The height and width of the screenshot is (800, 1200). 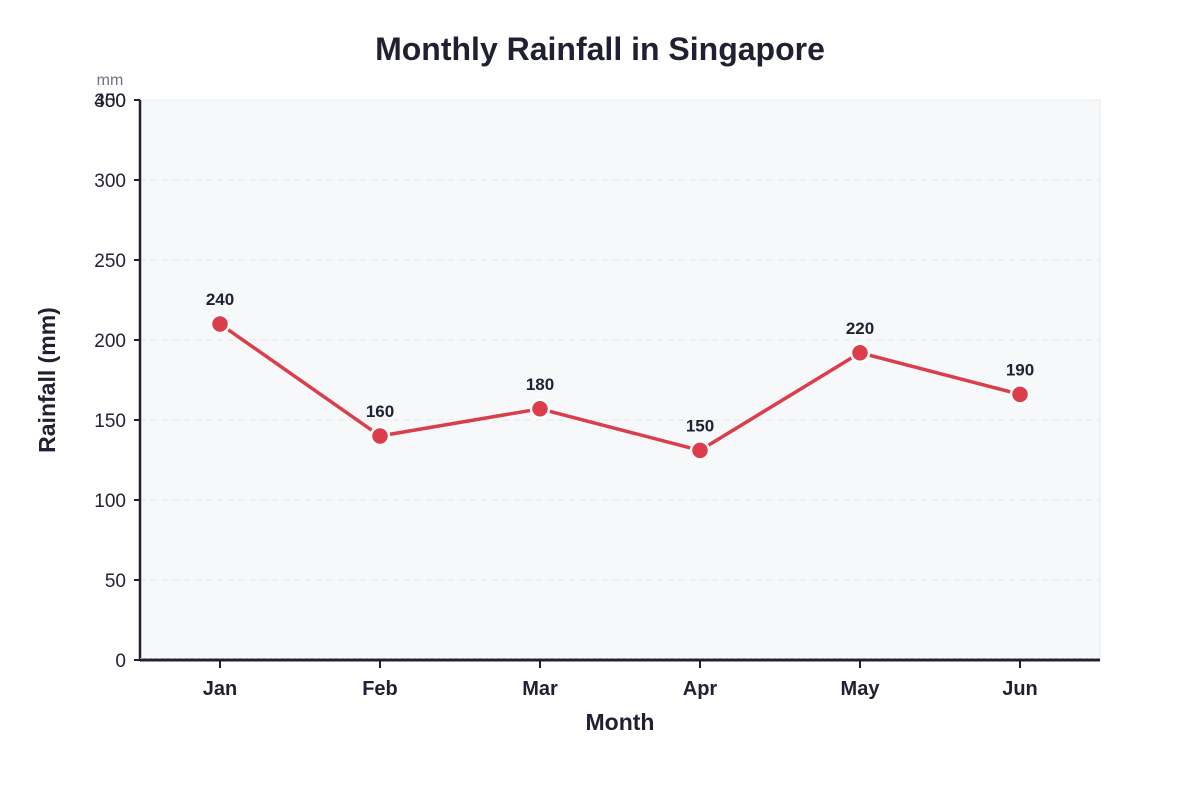 What do you see at coordinates (600, 49) in the screenshot?
I see `chart-title: Monthly Rainfall in Singapore` at bounding box center [600, 49].